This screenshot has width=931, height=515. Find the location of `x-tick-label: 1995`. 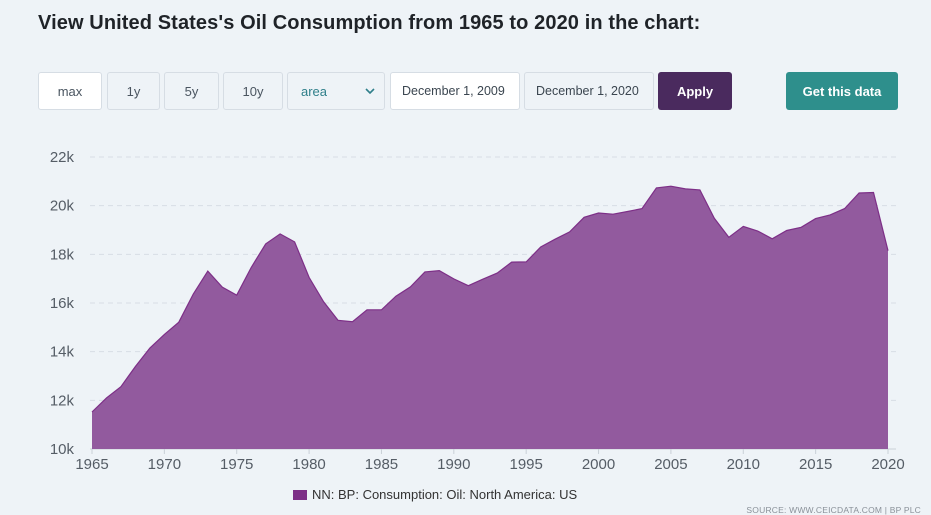

x-tick-label: 1995 is located at coordinates (525, 464).